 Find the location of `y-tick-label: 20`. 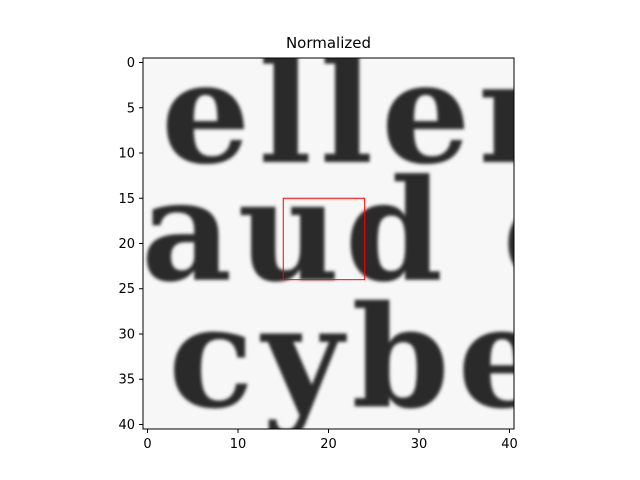

y-tick-label: 20 is located at coordinates (126, 244).